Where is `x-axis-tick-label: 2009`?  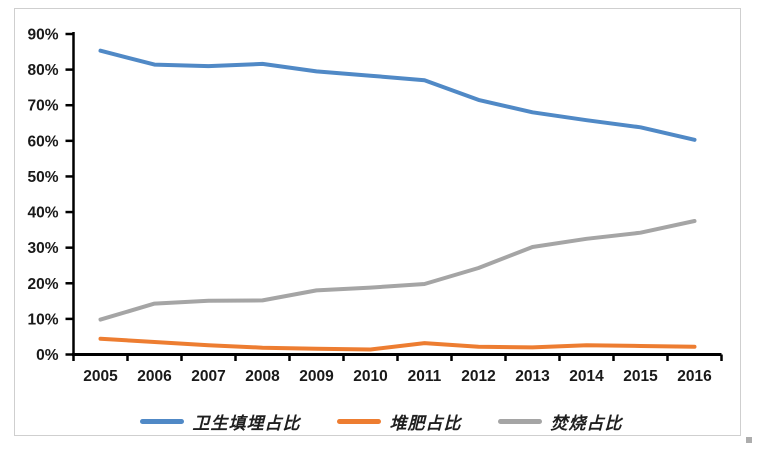 x-axis-tick-label: 2009 is located at coordinates (316, 376).